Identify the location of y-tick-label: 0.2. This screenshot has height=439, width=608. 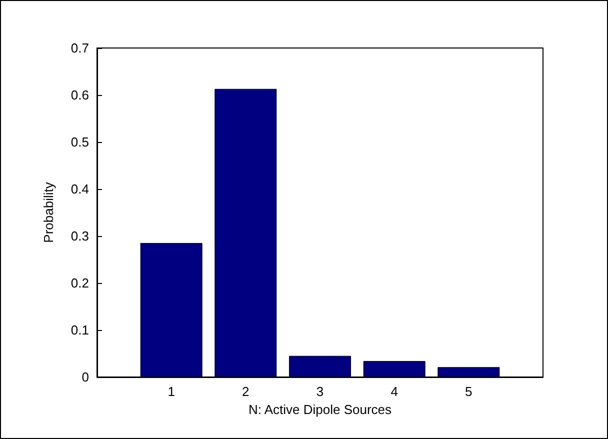
(79, 283).